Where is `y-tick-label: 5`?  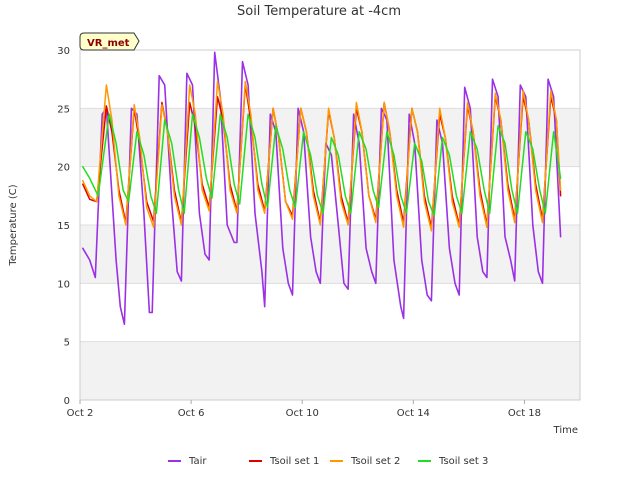 y-tick-label: 5 is located at coordinates (67, 343).